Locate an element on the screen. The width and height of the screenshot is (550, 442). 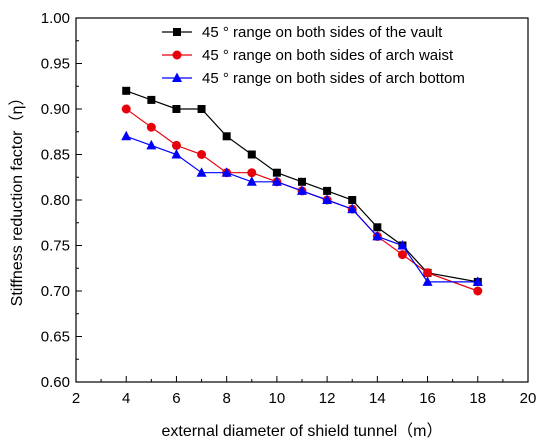
legend-label: 45 ° range on both sides of the vault is located at coordinates (322, 32).